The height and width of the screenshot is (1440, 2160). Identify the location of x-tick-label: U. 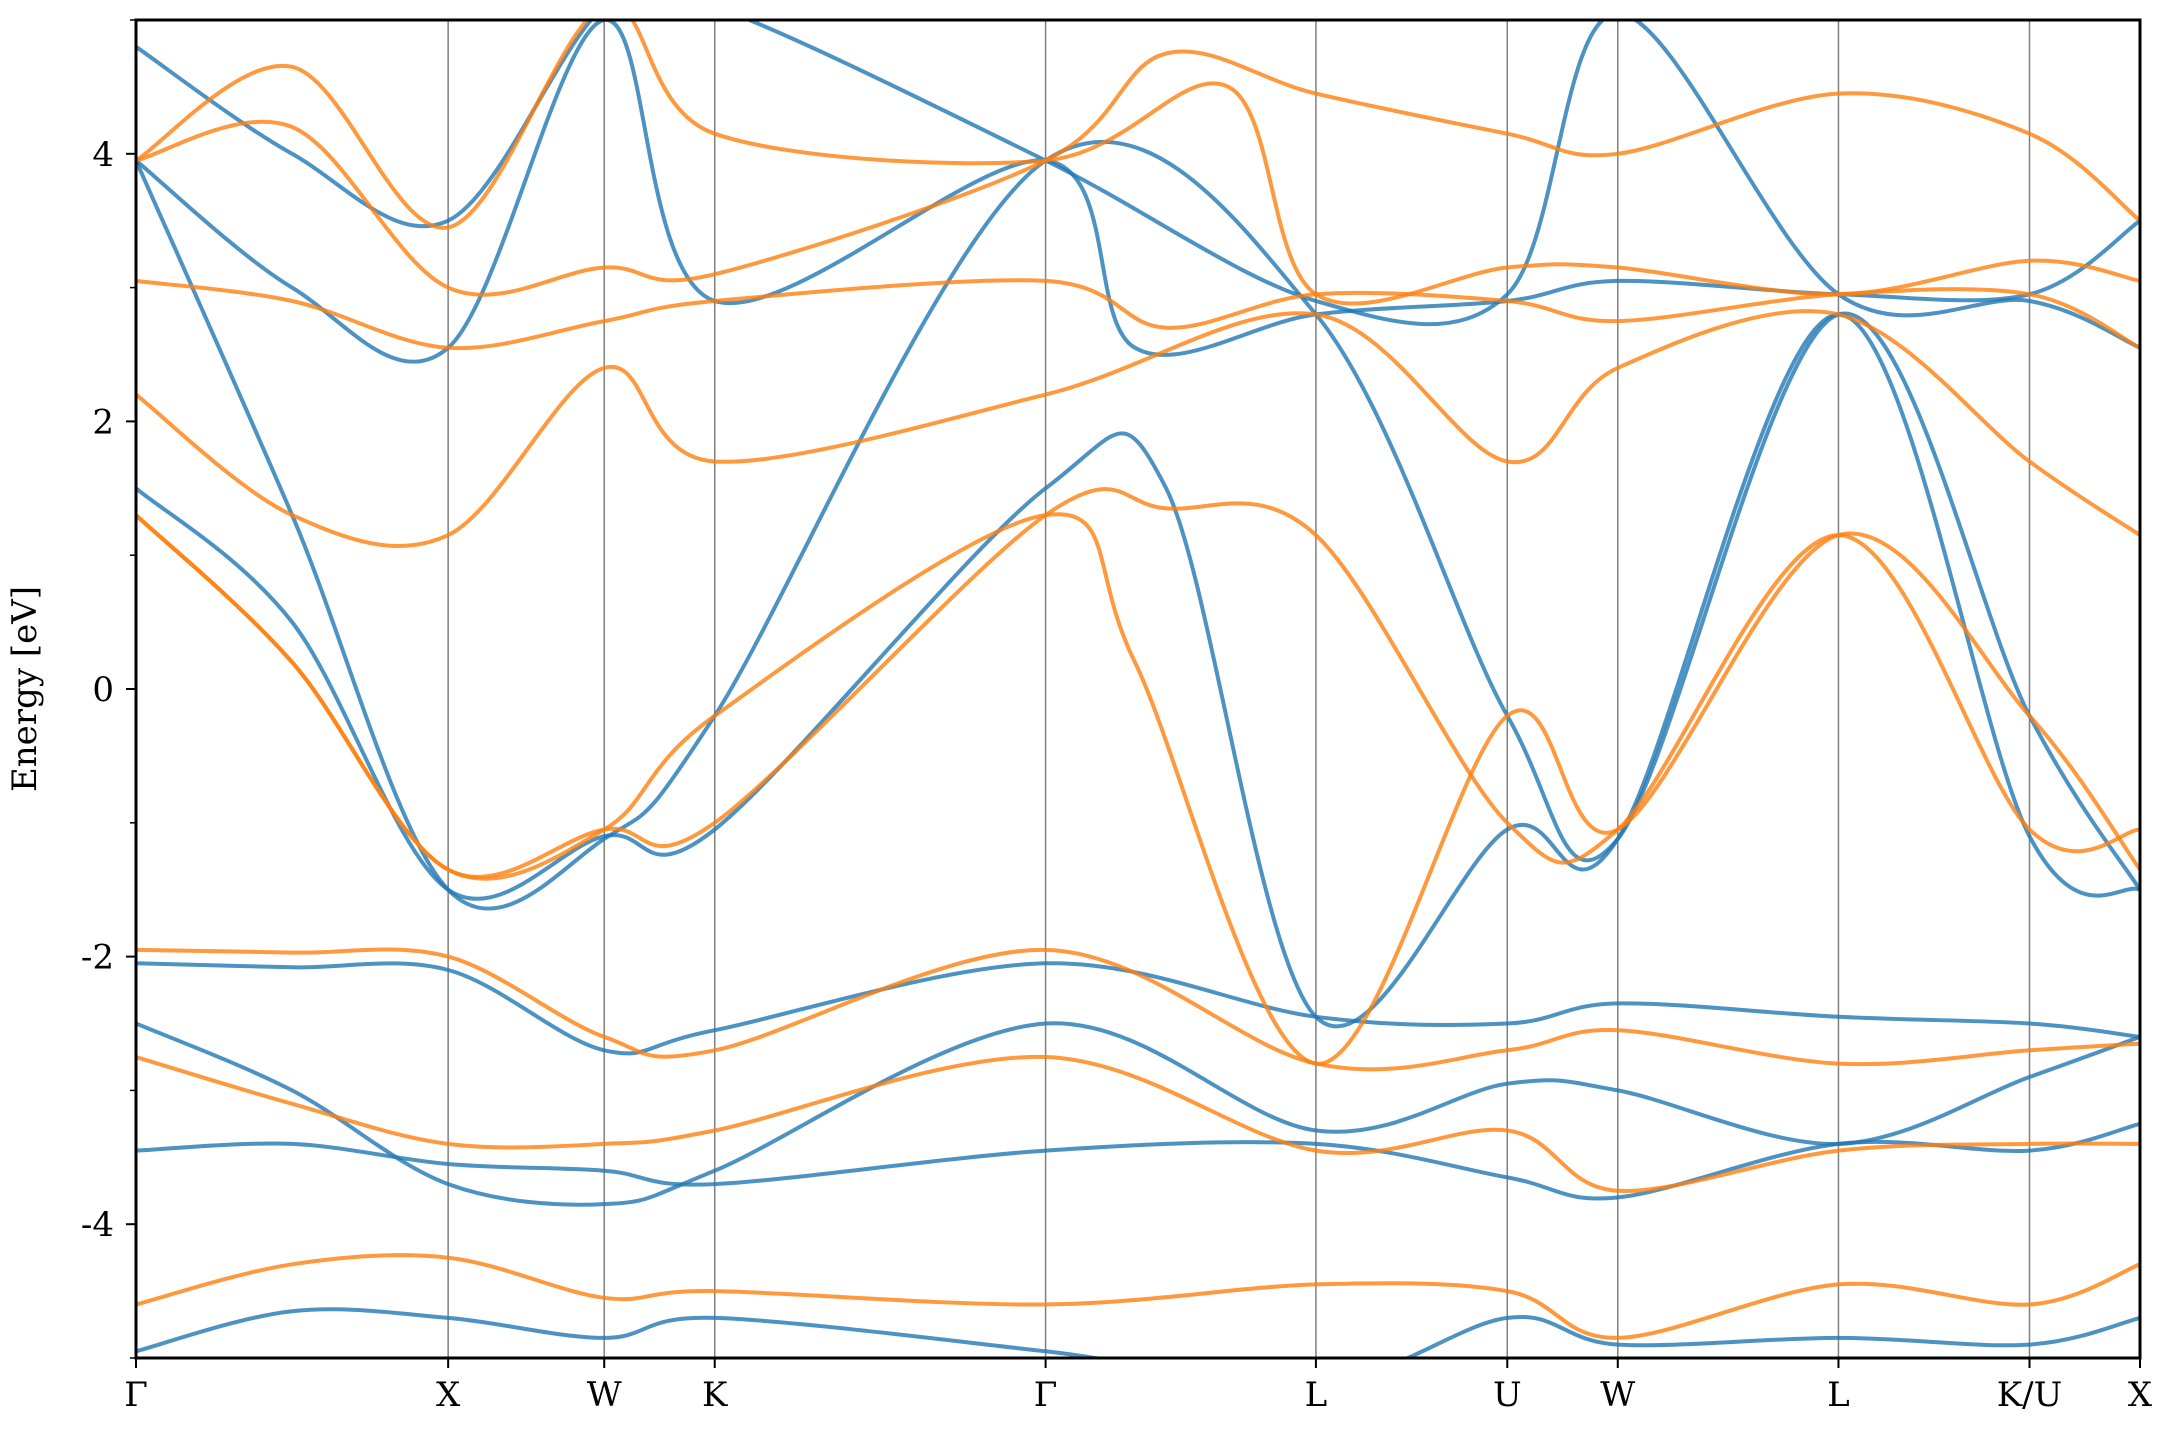
(1507, 1395).